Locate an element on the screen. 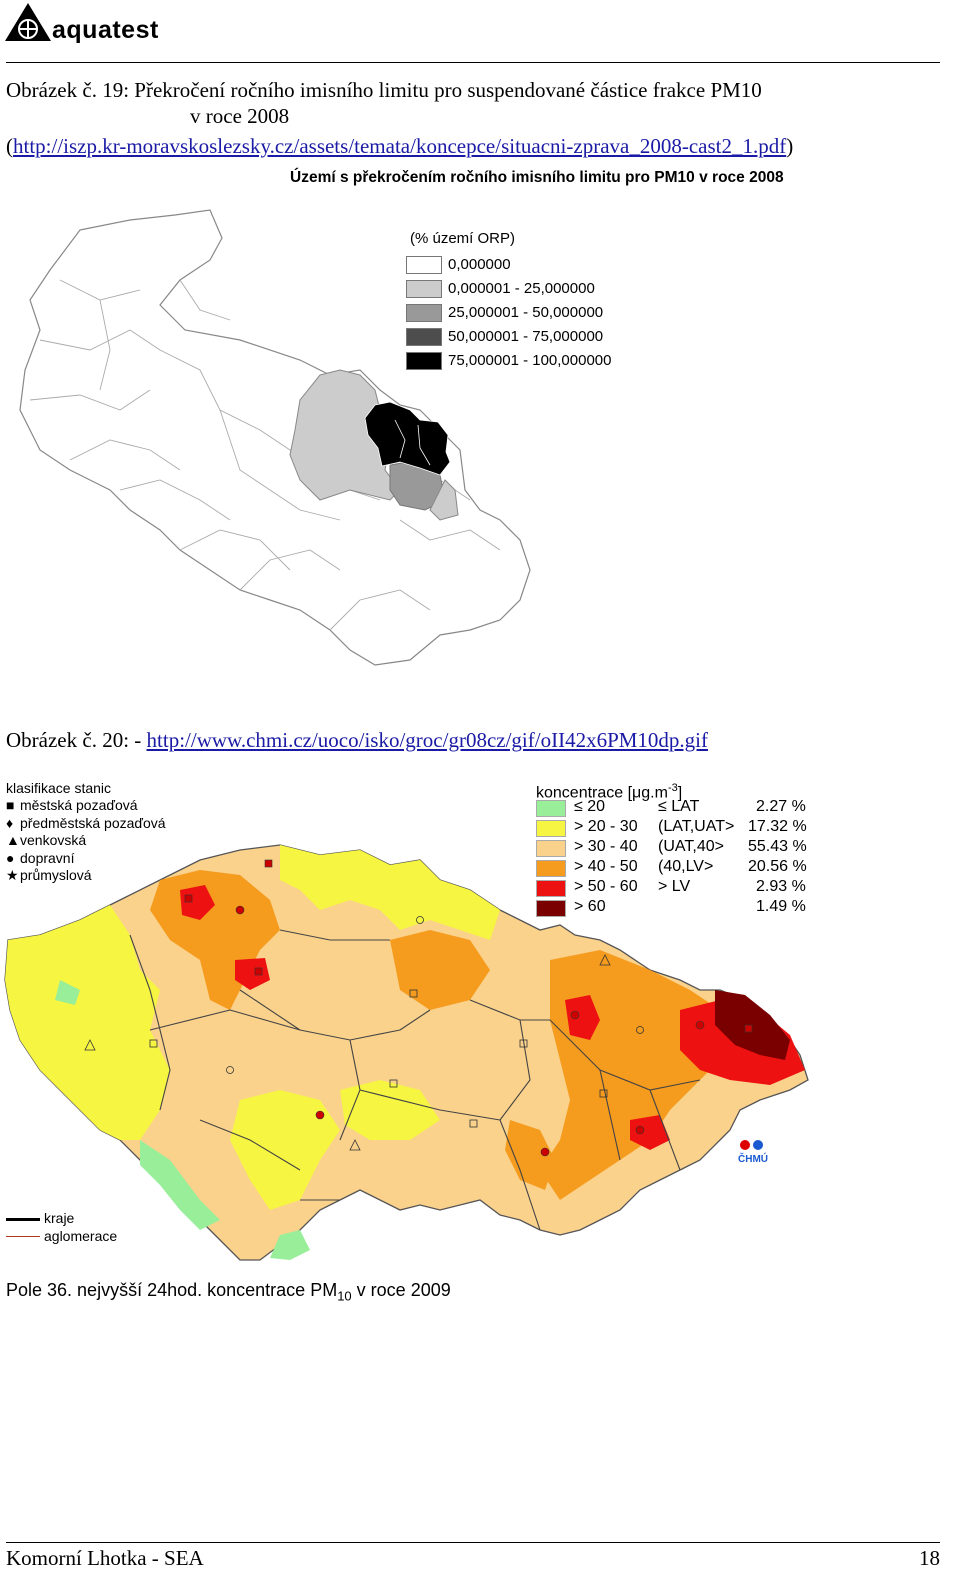  conc-class: (40,LV> is located at coordinates (686, 866).